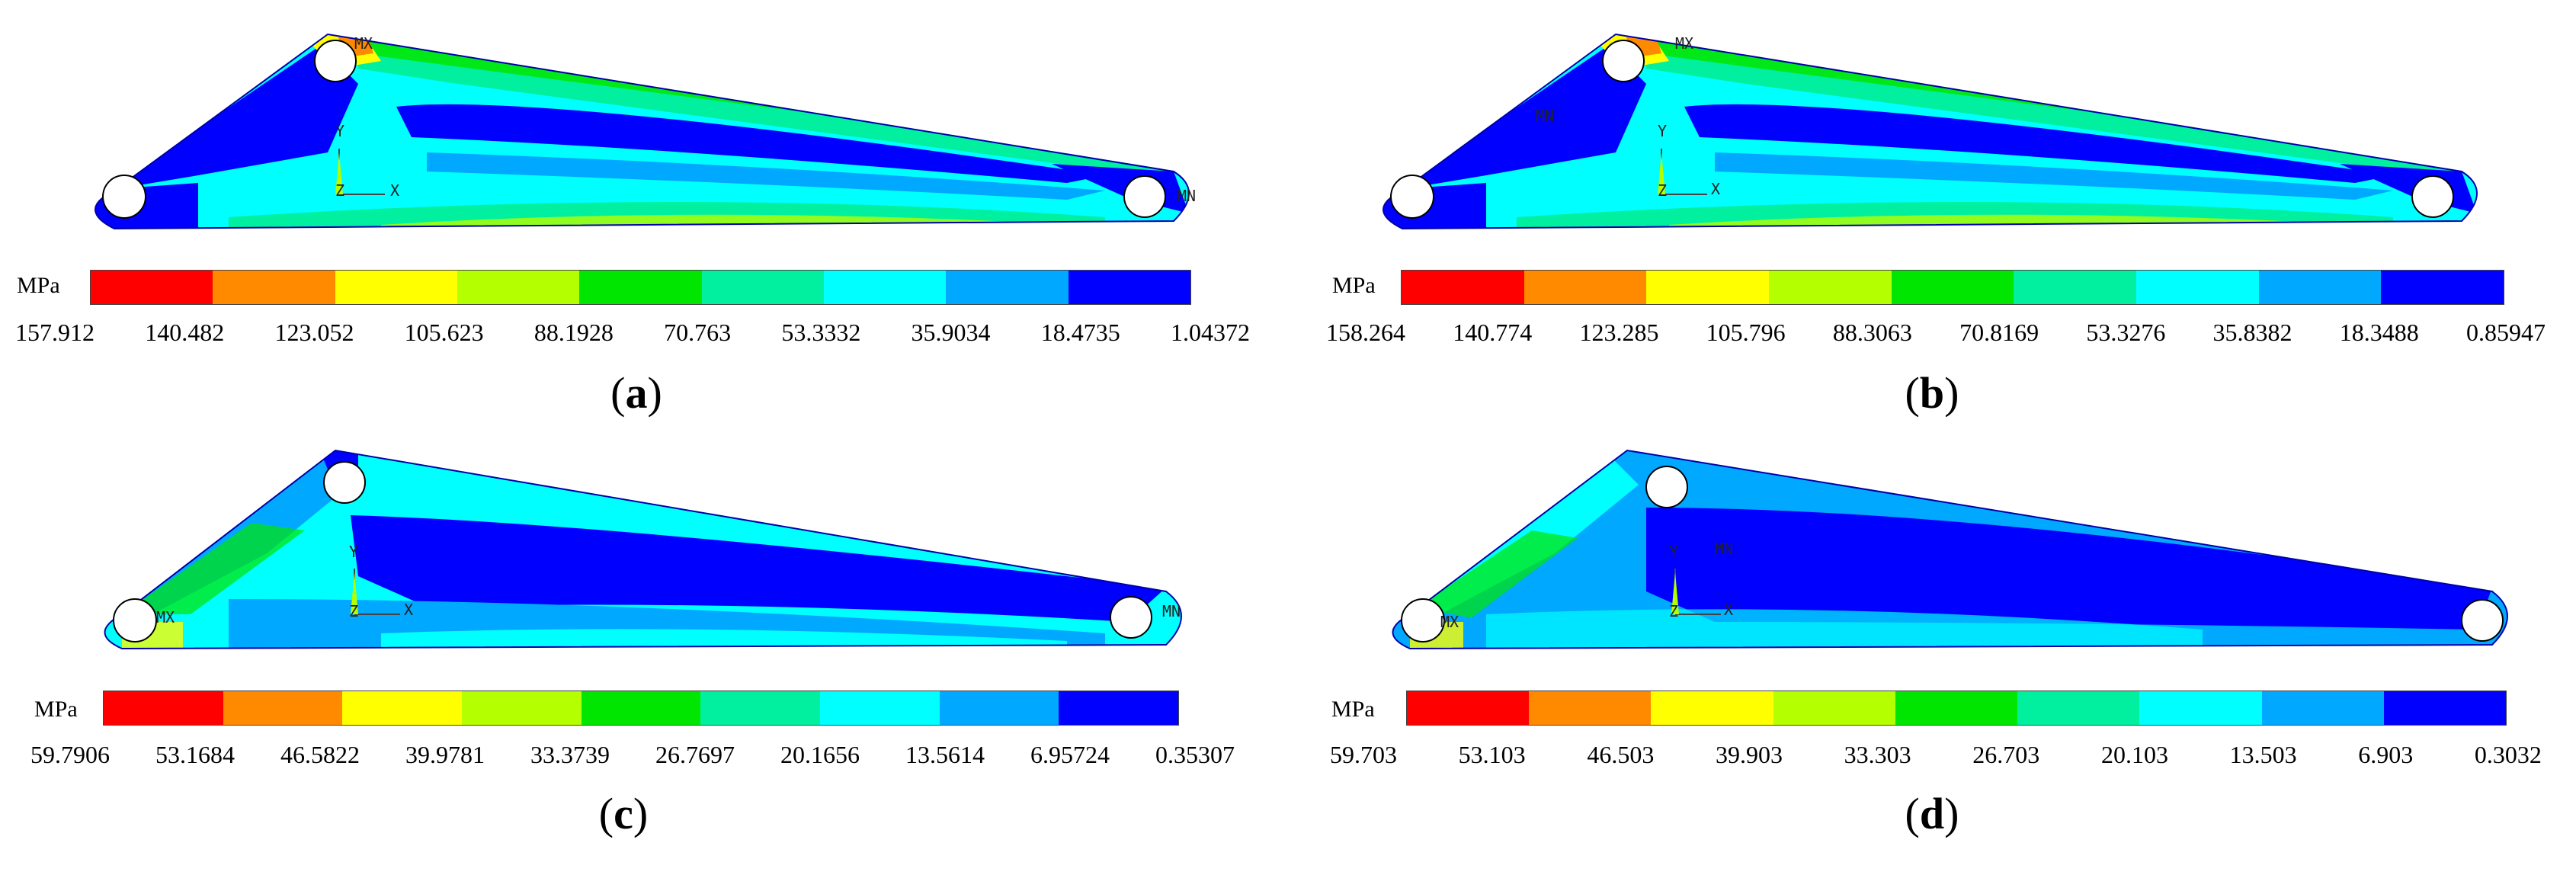 The height and width of the screenshot is (878, 2576). I want to click on legend-tick-label: 13.503, so click(2263, 754).